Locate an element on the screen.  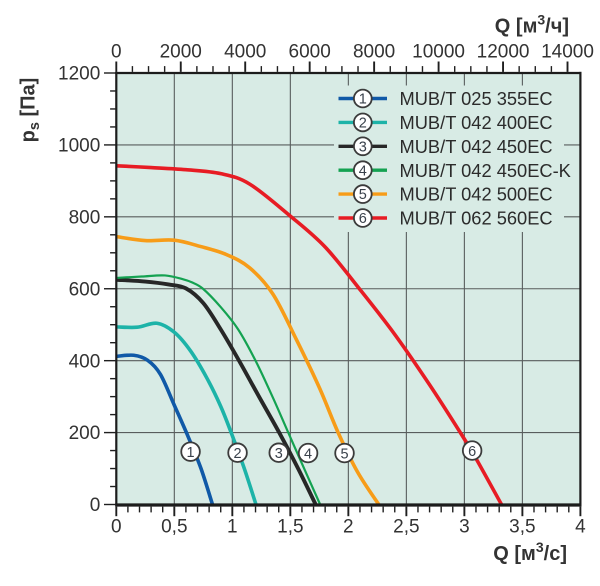
x-axis-title: Q [м3/с] is located at coordinates (530, 552).